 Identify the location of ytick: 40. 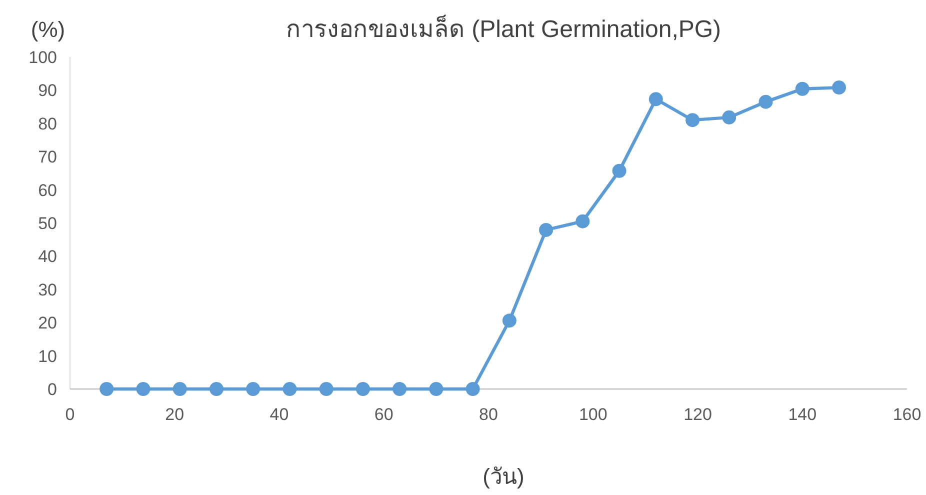
(47, 256).